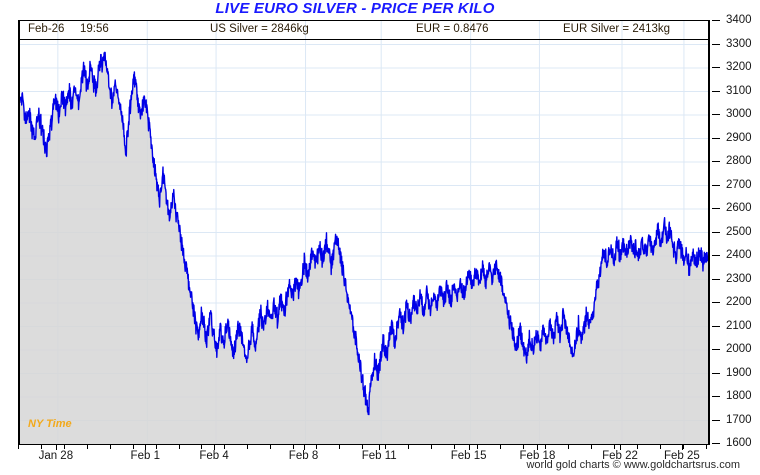 Image resolution: width=760 pixels, height=475 pixels. Describe the element at coordinates (739, 278) in the screenshot. I see `y-tick-label: 2300` at that location.